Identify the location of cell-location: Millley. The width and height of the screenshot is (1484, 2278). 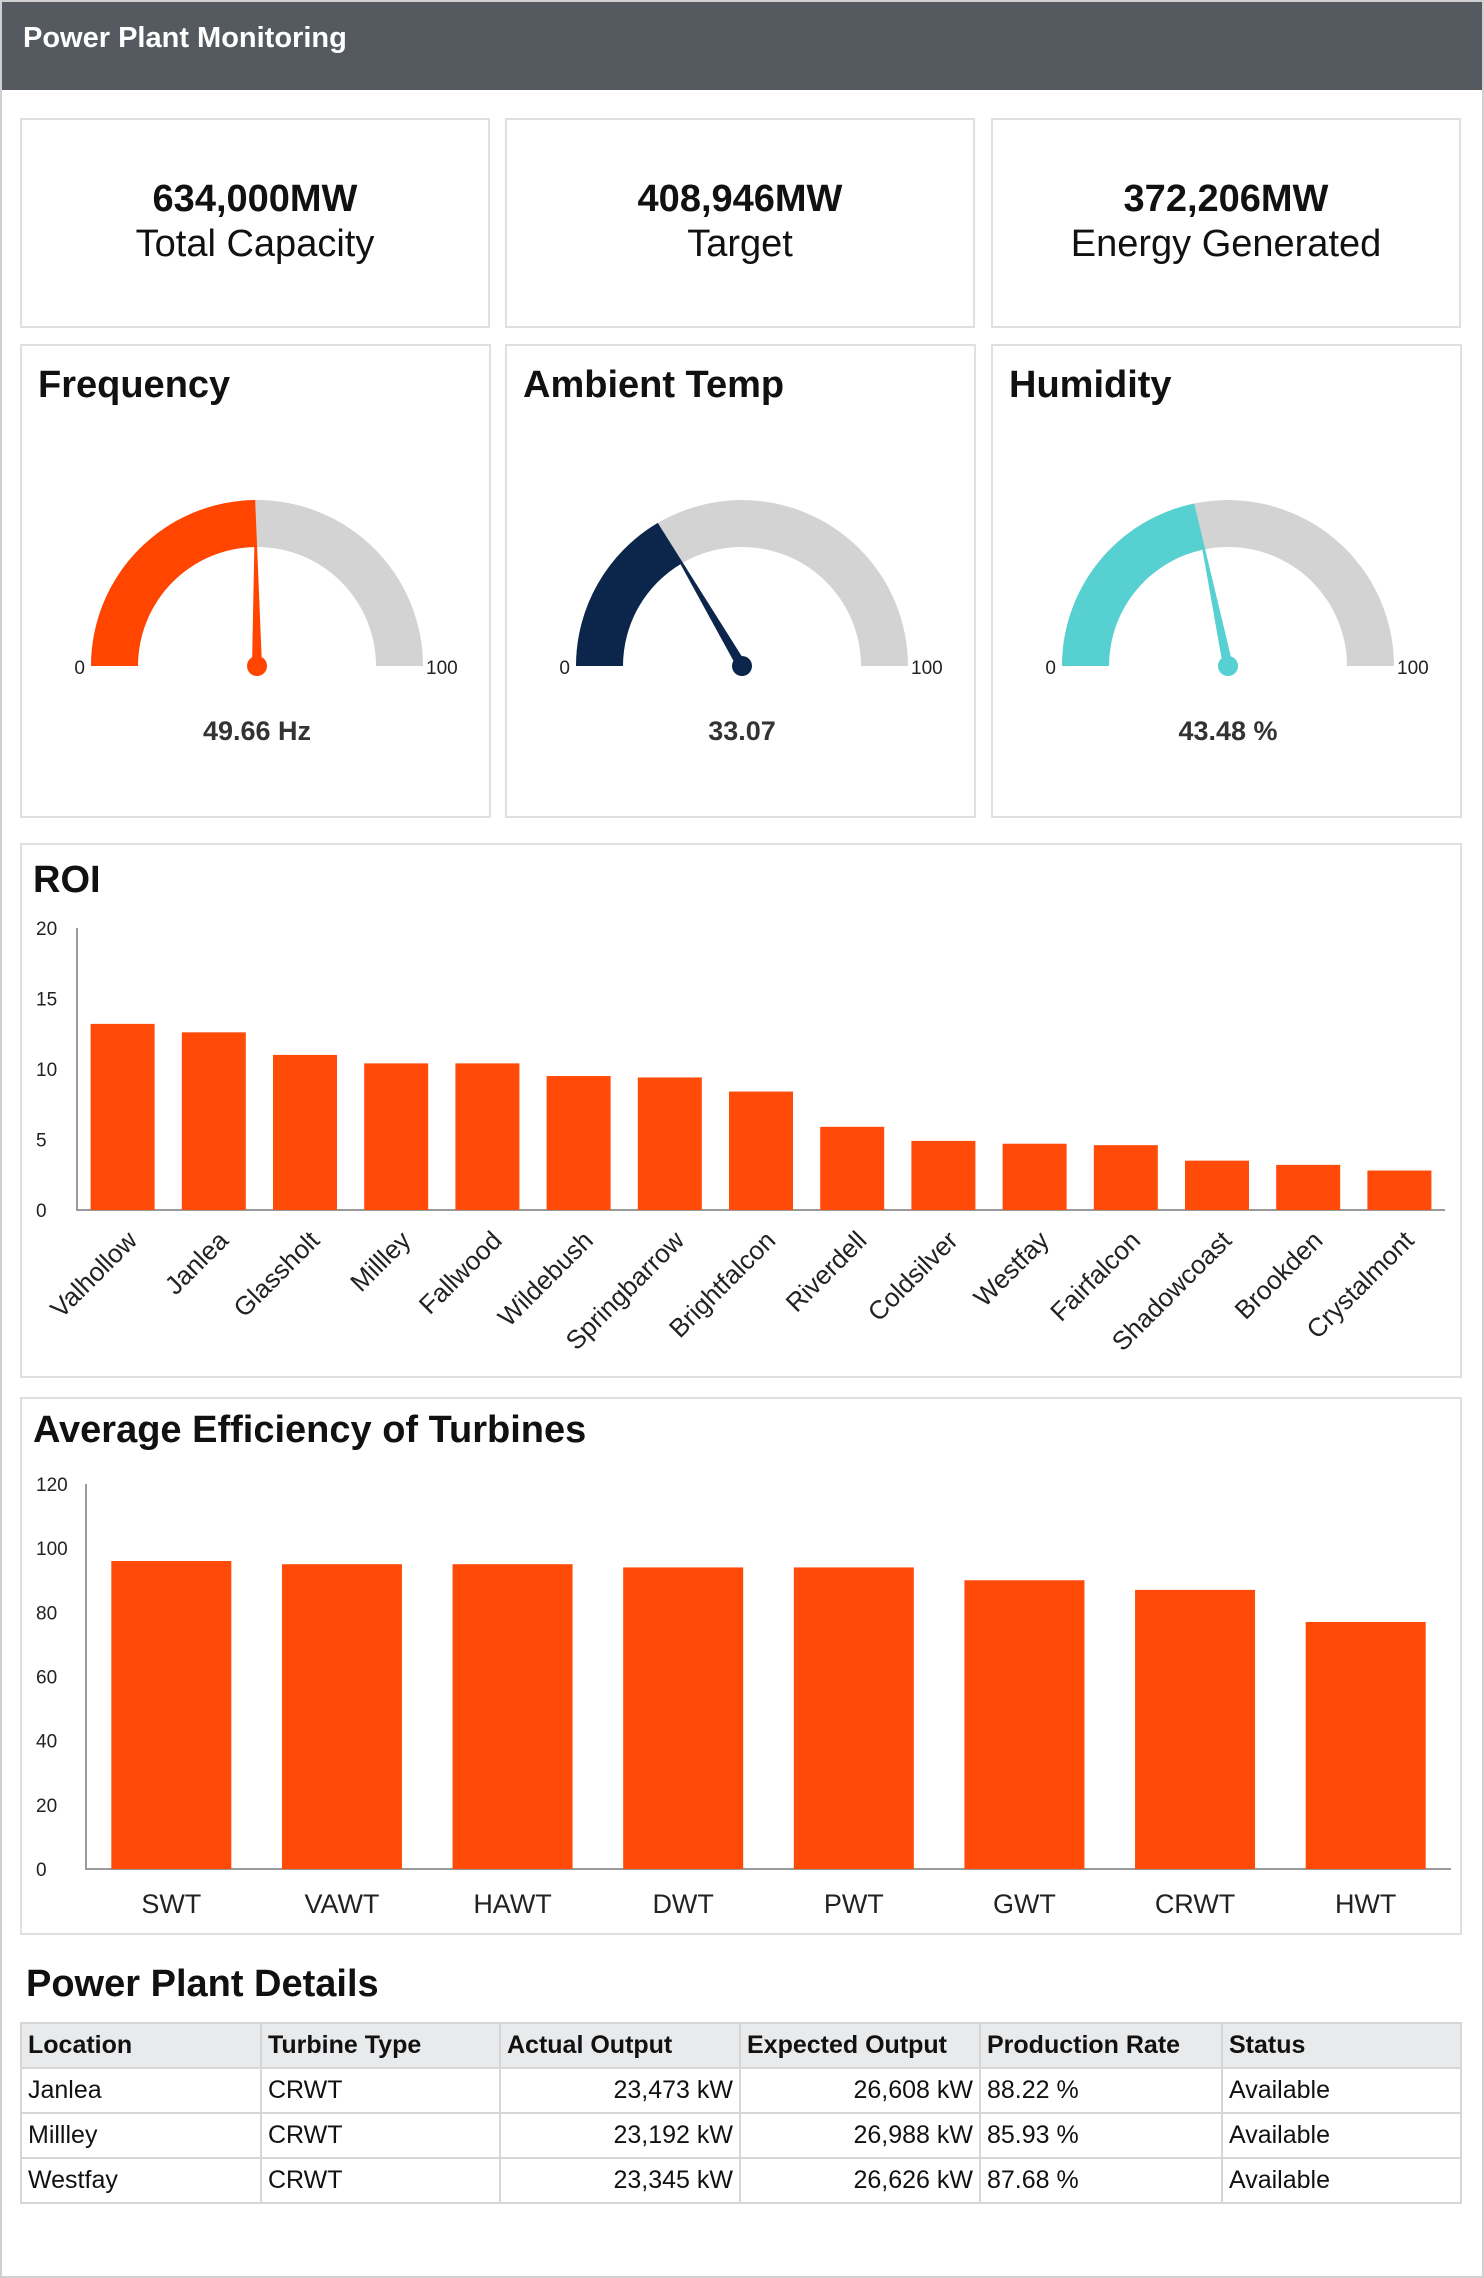
(141, 2135).